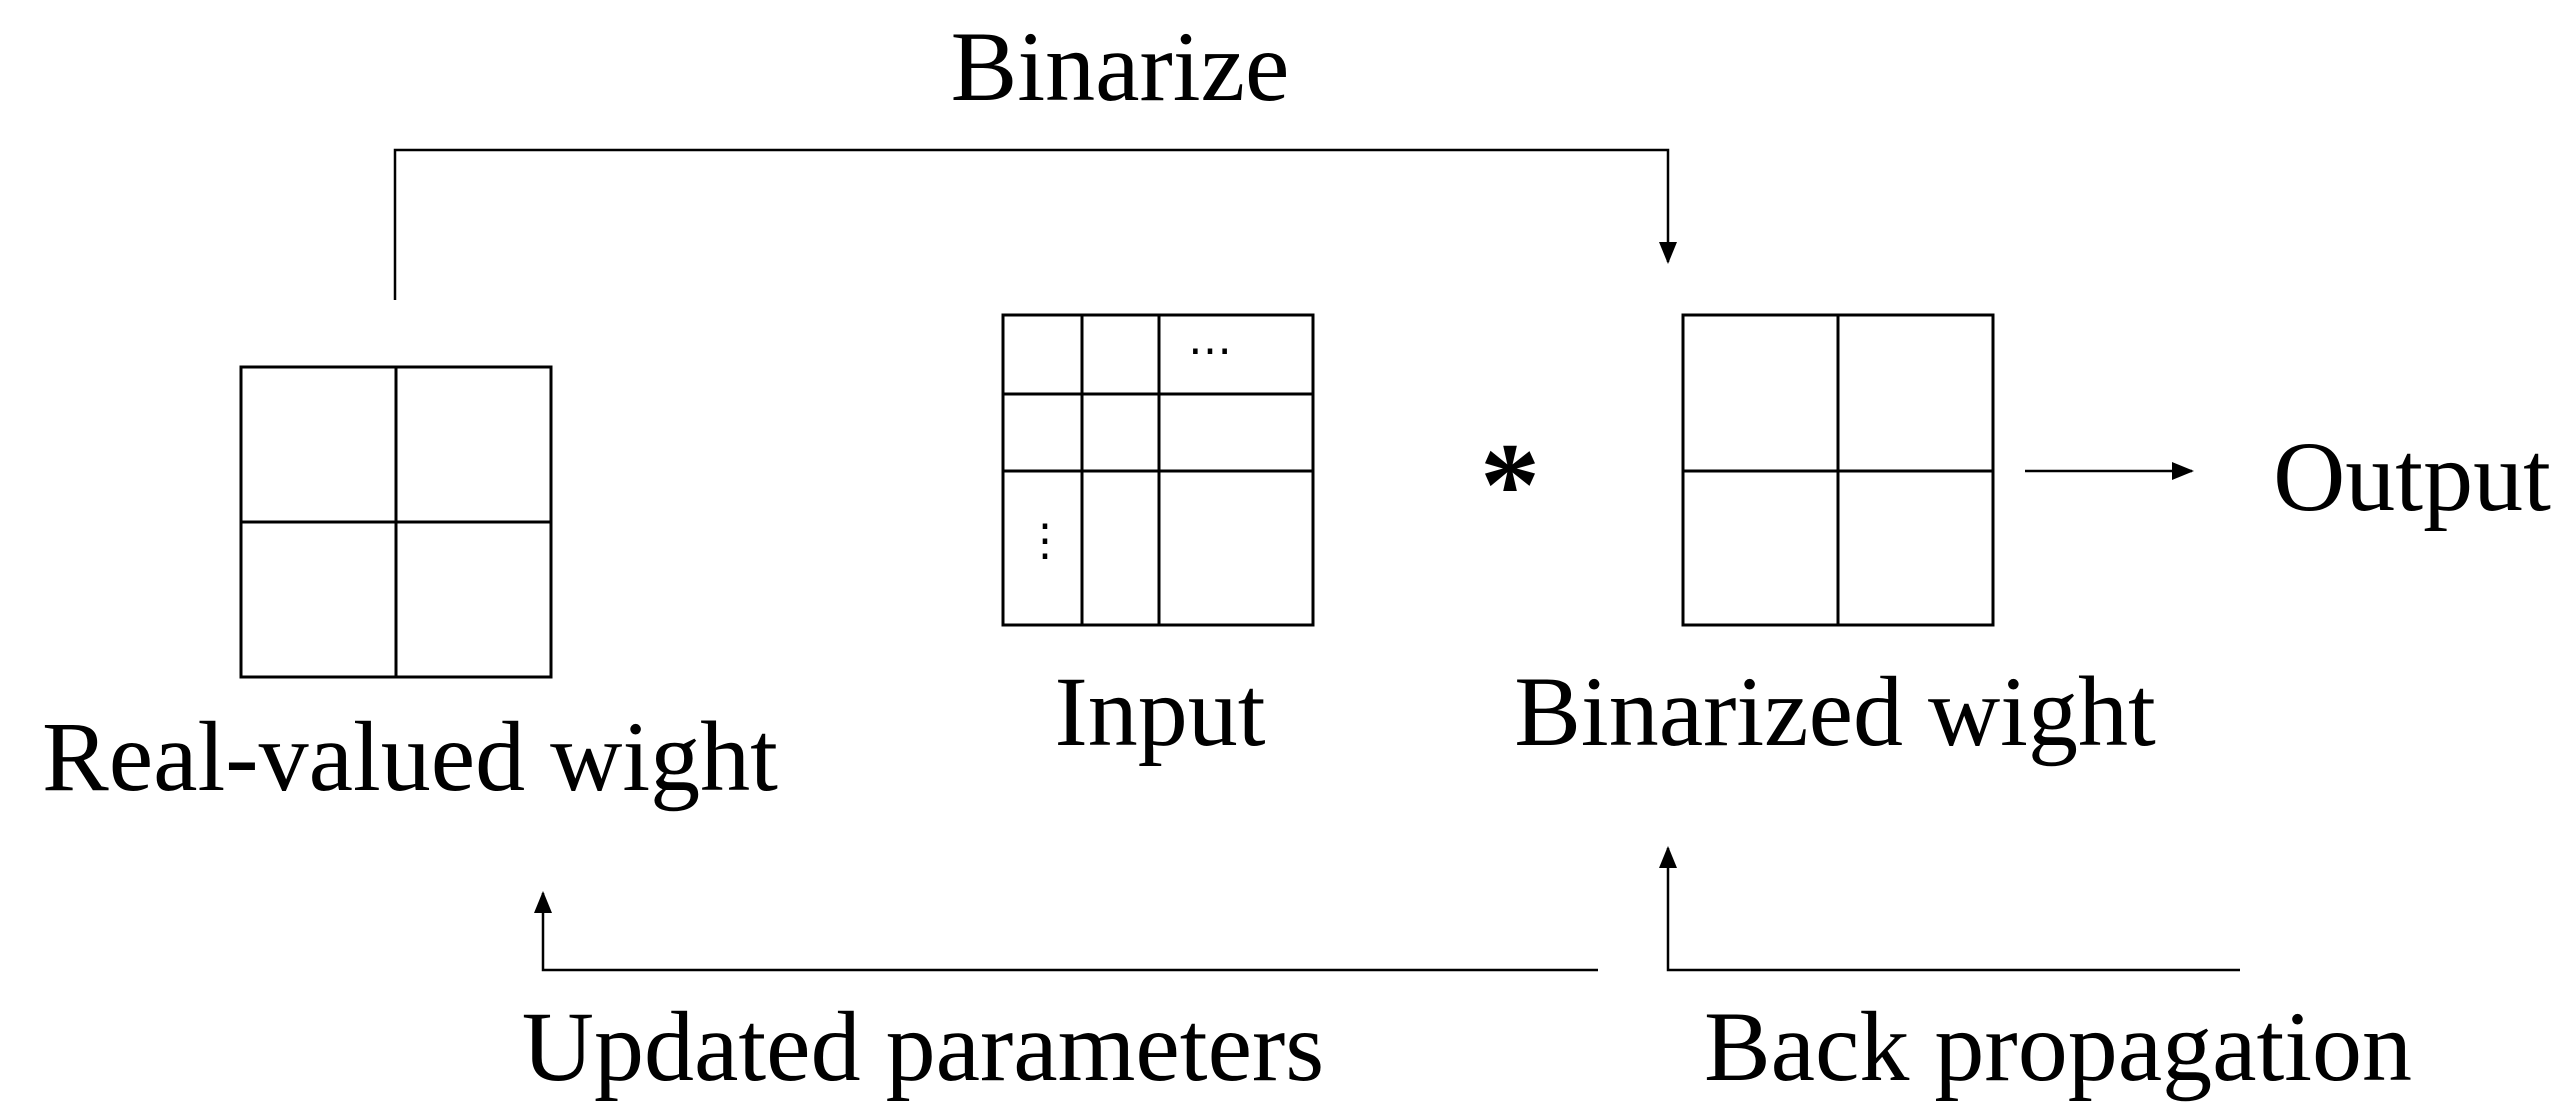 The image size is (2576, 1118). Describe the element at coordinates (2058, 1046) in the screenshot. I see `backprop-label: Back propagation` at that location.